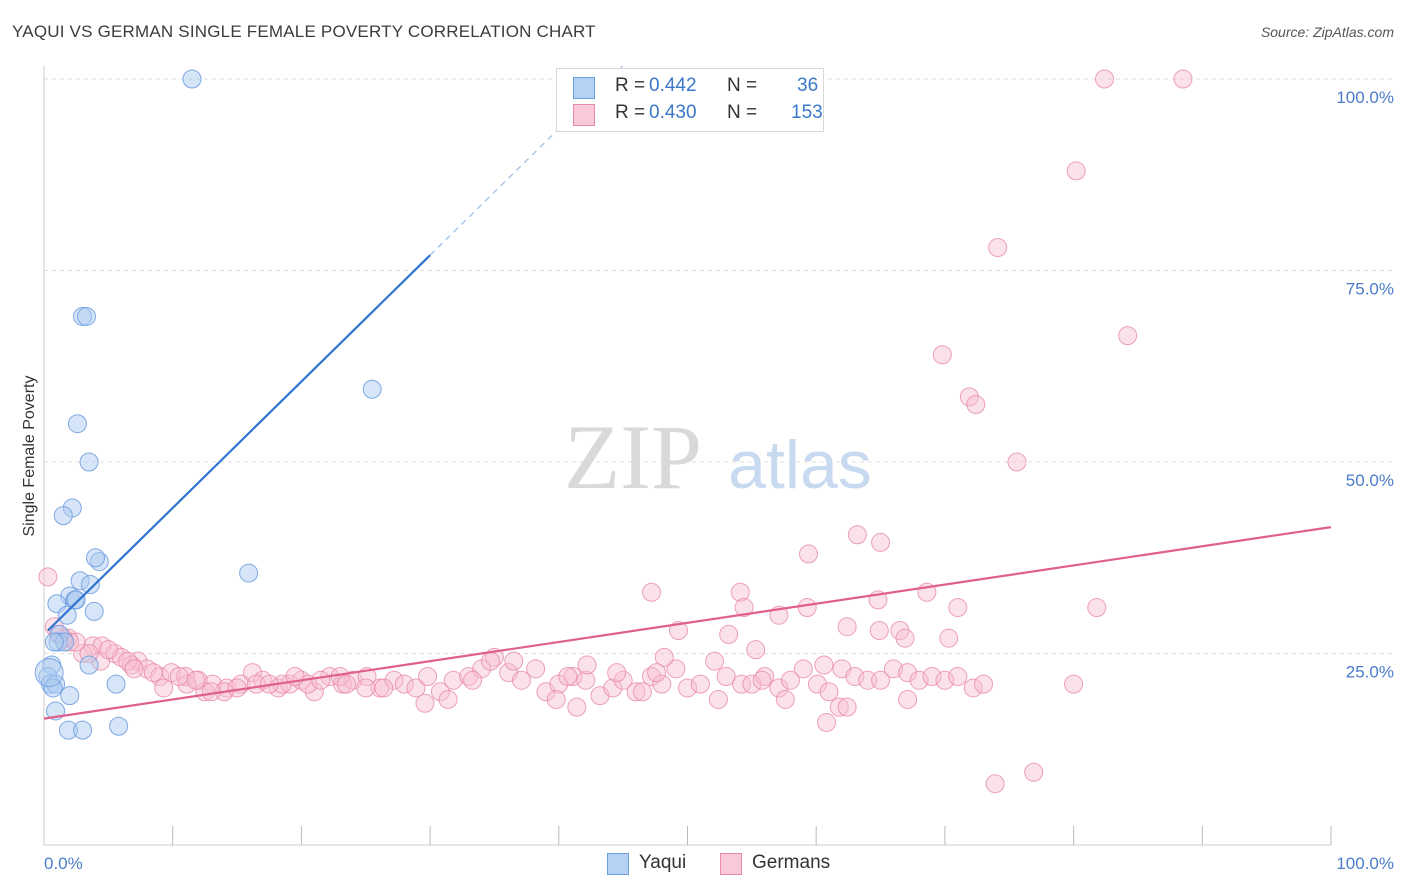  What do you see at coordinates (742, 85) in the screenshot?
I see `legend-n-label: N =` at bounding box center [742, 85].